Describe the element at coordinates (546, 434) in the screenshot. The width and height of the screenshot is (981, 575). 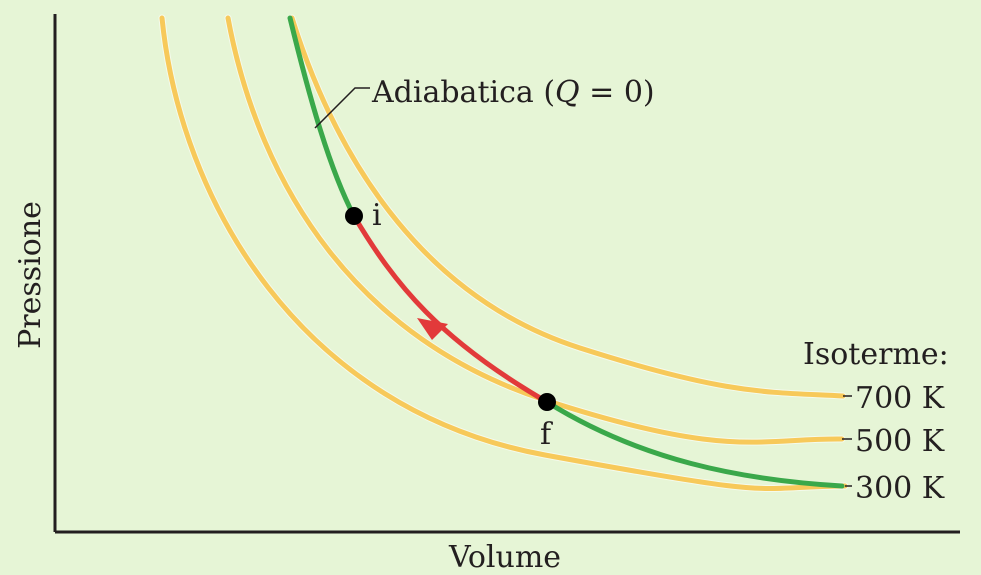
I see `final-state-label: f` at that location.